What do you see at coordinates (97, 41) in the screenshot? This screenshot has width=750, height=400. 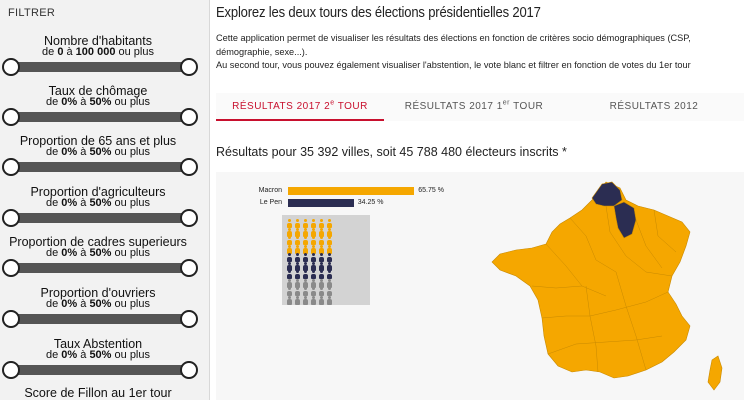 I see `filter-label: Nombre d'habitants` at bounding box center [97, 41].